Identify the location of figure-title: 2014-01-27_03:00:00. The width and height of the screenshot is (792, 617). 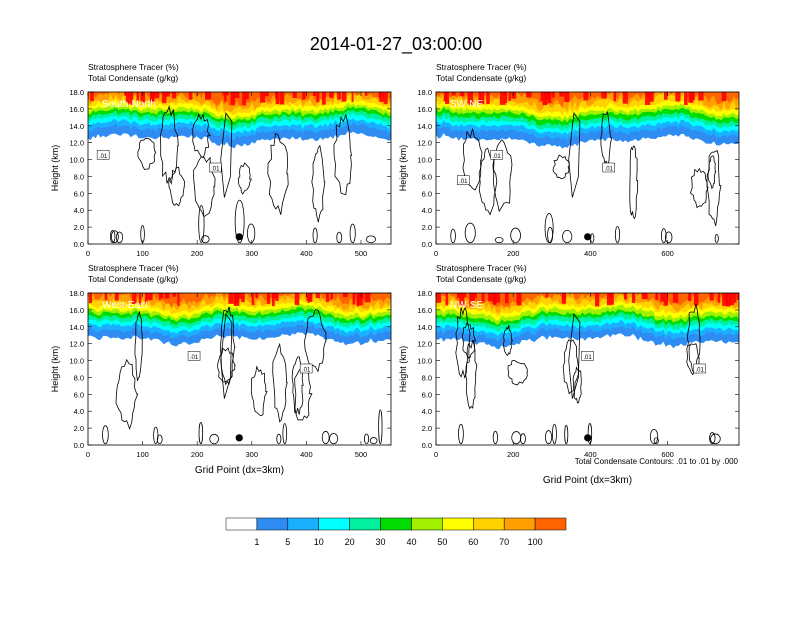
(396, 44).